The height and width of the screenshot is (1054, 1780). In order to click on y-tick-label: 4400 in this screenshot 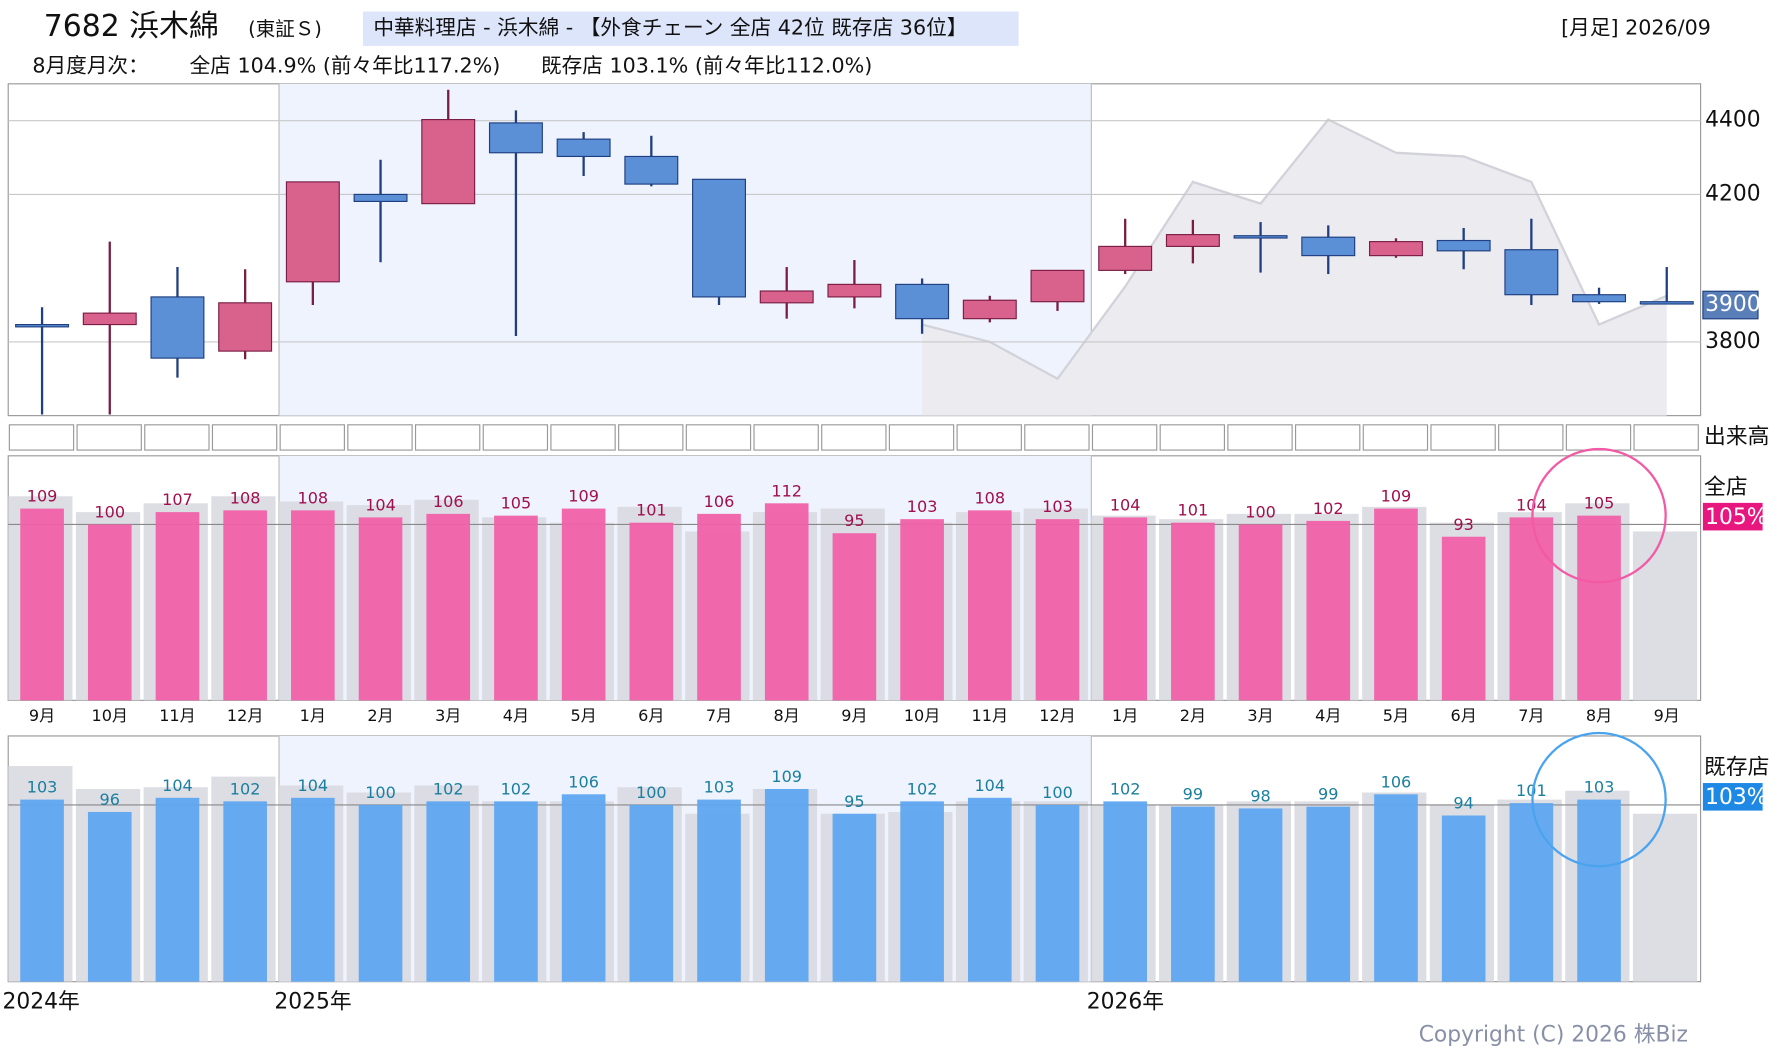, I will do `click(1732, 120)`.